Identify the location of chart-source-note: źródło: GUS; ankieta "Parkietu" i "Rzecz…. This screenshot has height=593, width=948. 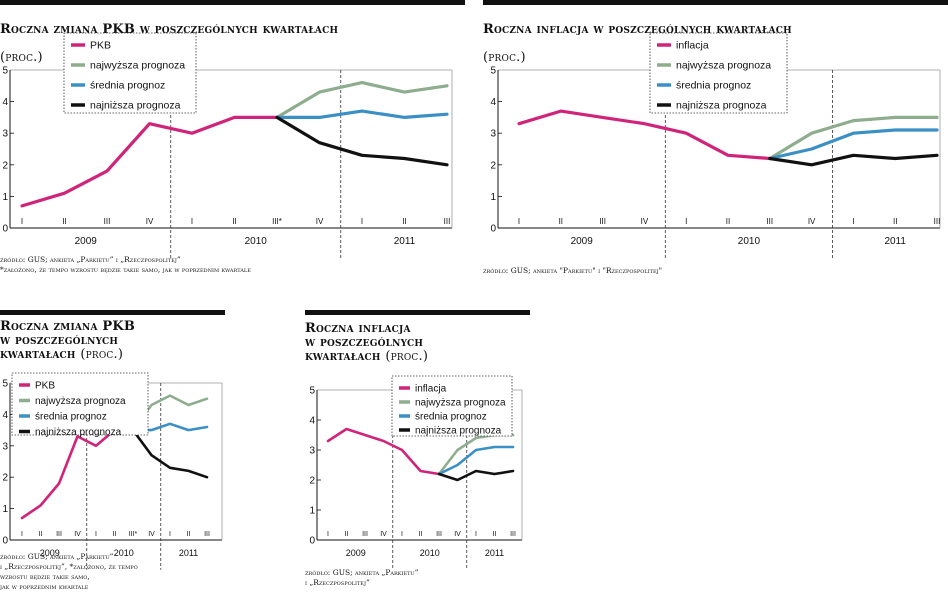
(573, 270).